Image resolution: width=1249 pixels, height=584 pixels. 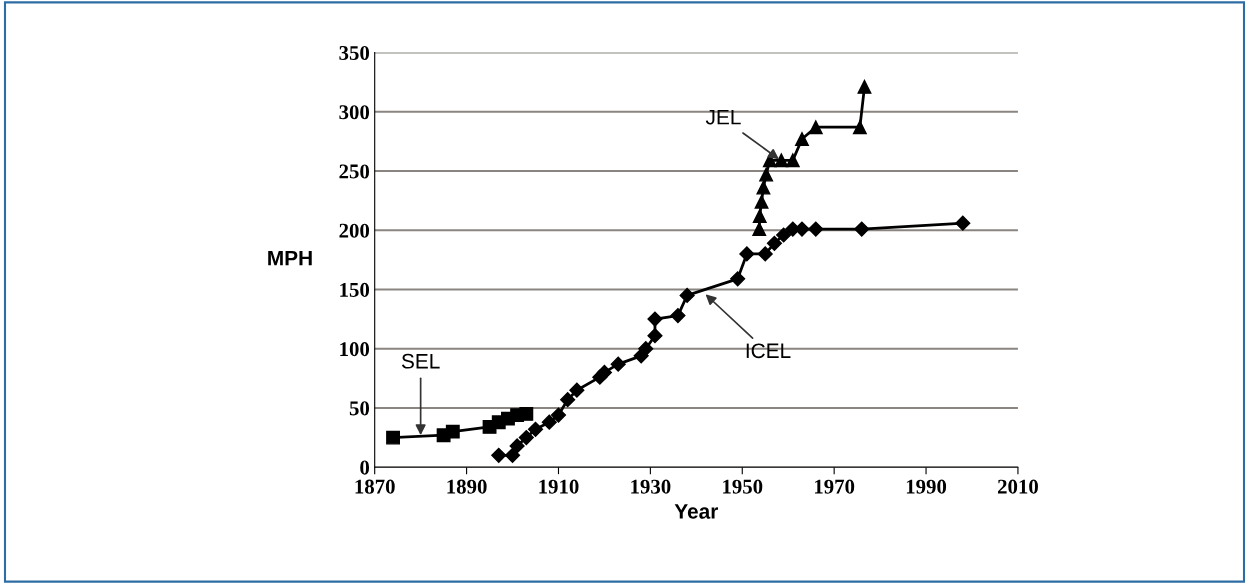 I want to click on y-tick-label: 350, so click(x=354, y=52).